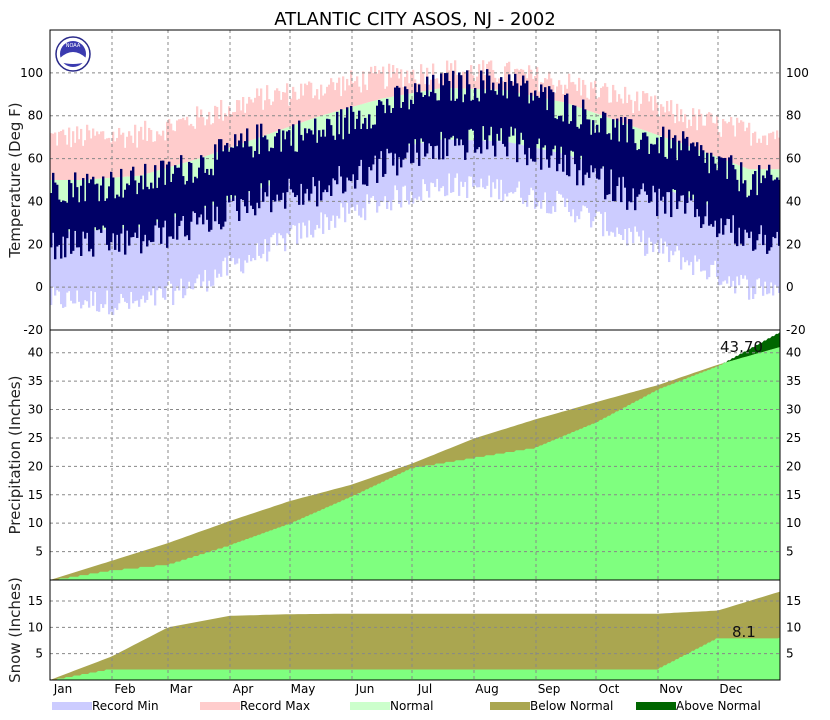  Describe the element at coordinates (35, 244) in the screenshot. I see `y-tick-label-left: 20` at that location.